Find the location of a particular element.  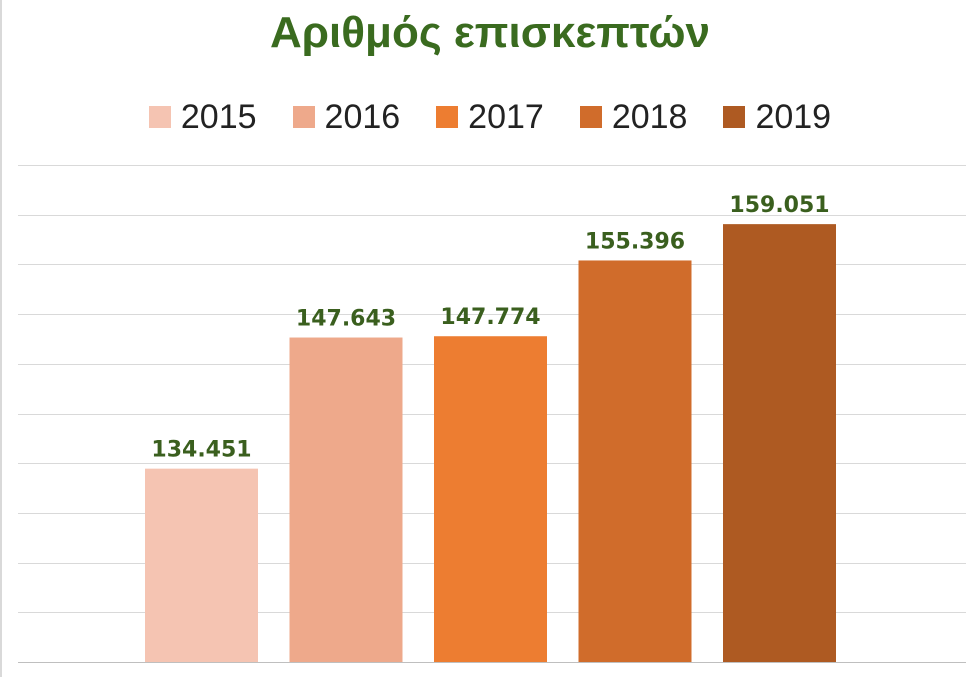

bar-2017 is located at coordinates (490, 499).